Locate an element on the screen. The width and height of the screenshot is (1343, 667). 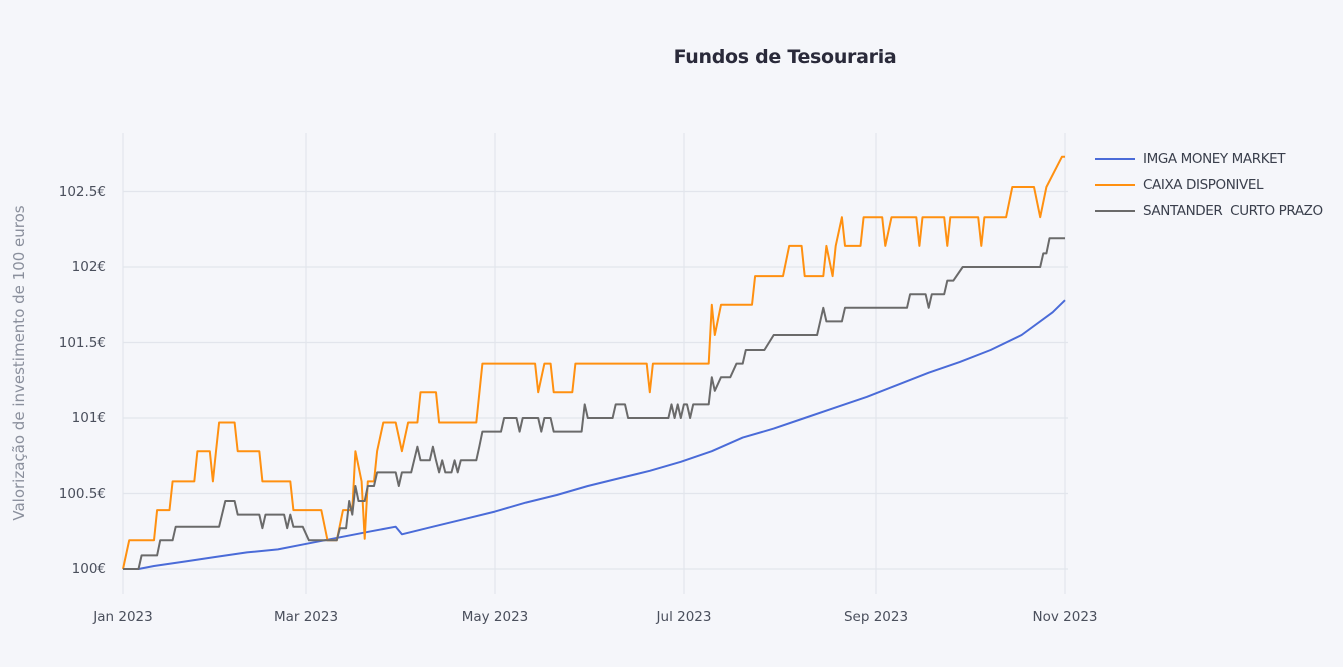
legend-item-santander: SANTANDER CURTO PRAZO is located at coordinates (1209, 211).